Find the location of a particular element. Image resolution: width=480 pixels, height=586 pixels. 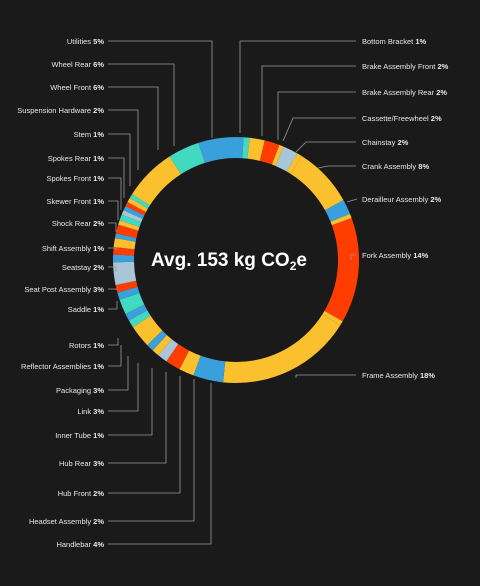

leader-line-cassette-freewheel is located at coordinates (319, 129).